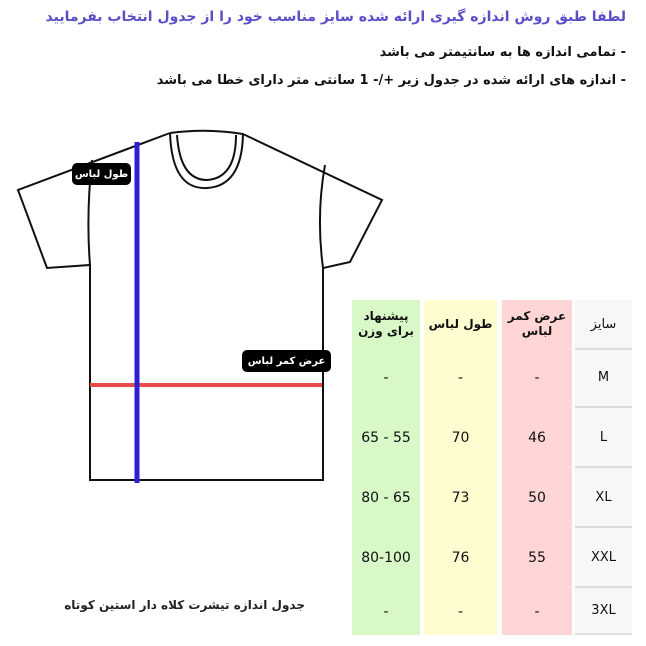 This screenshot has width=646, height=646. I want to click on header-size: سایز, so click(603, 325).